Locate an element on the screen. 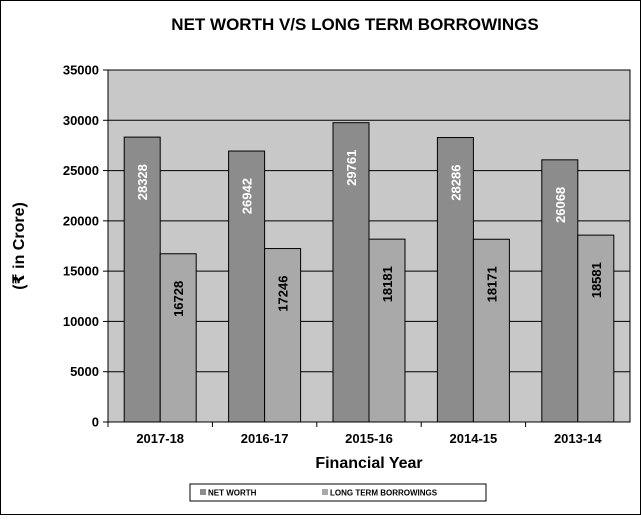 This screenshot has width=641, height=520. y-tick-label-5000: 5000 is located at coordinates (84, 371).